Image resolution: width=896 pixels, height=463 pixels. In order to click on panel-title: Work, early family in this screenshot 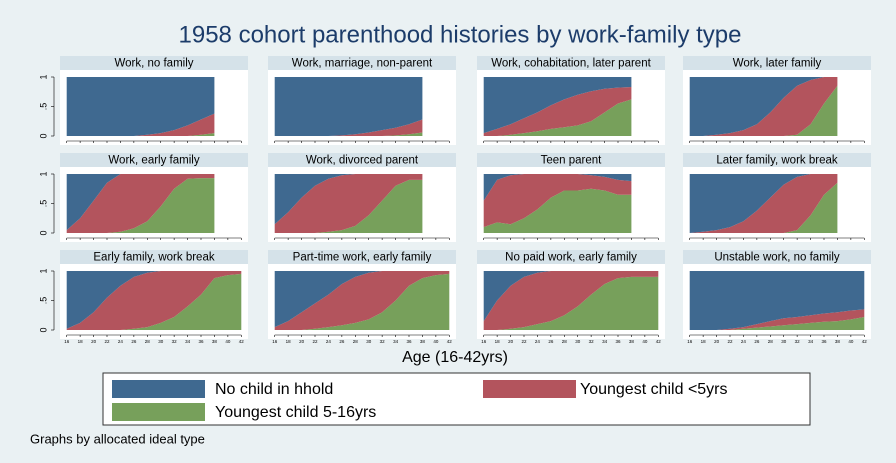, I will do `click(153, 161)`.